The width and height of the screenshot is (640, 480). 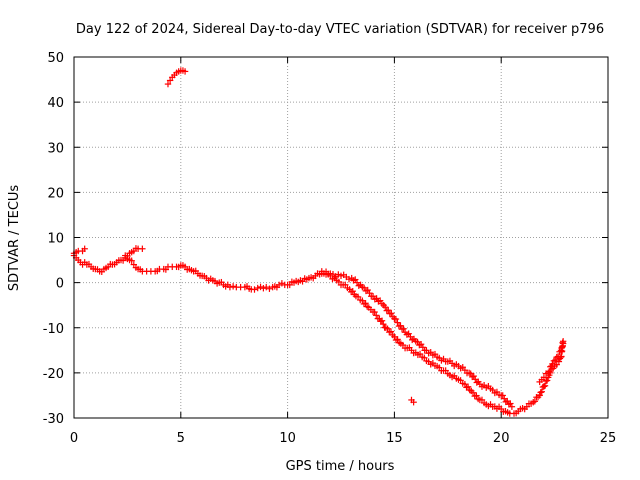 What do you see at coordinates (55, 239) in the screenshot?
I see `y-tick-label: 10` at bounding box center [55, 239].